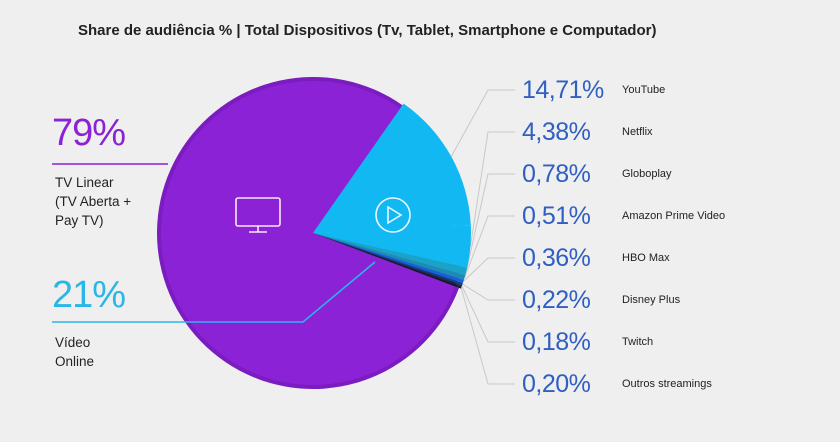 The width and height of the screenshot is (840, 442). I want to click on slice-twitch, so click(385, 259).